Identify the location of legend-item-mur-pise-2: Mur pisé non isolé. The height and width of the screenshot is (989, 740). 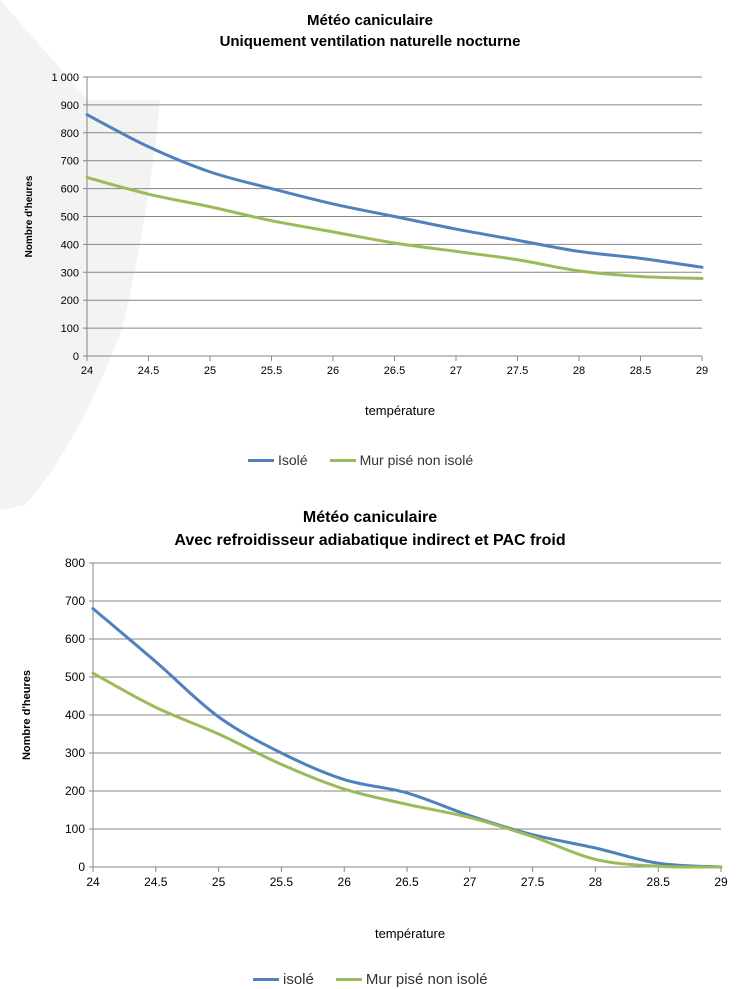
(411, 979).